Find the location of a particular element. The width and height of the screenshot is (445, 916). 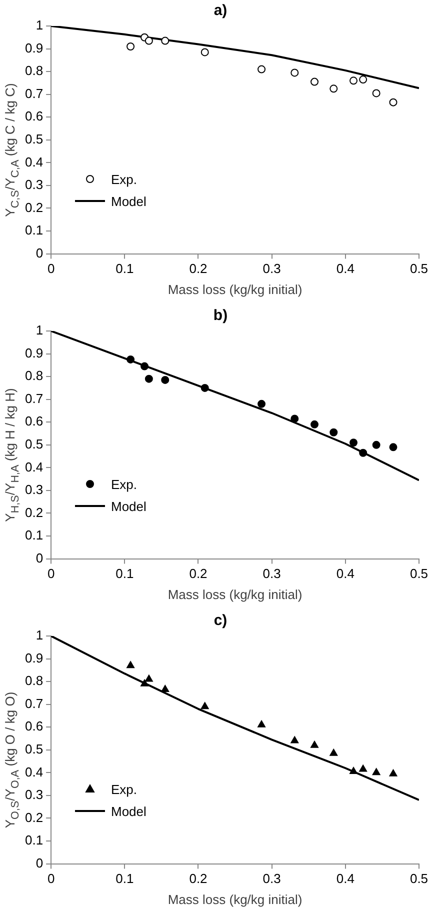

chart-title: b) is located at coordinates (220, 315).